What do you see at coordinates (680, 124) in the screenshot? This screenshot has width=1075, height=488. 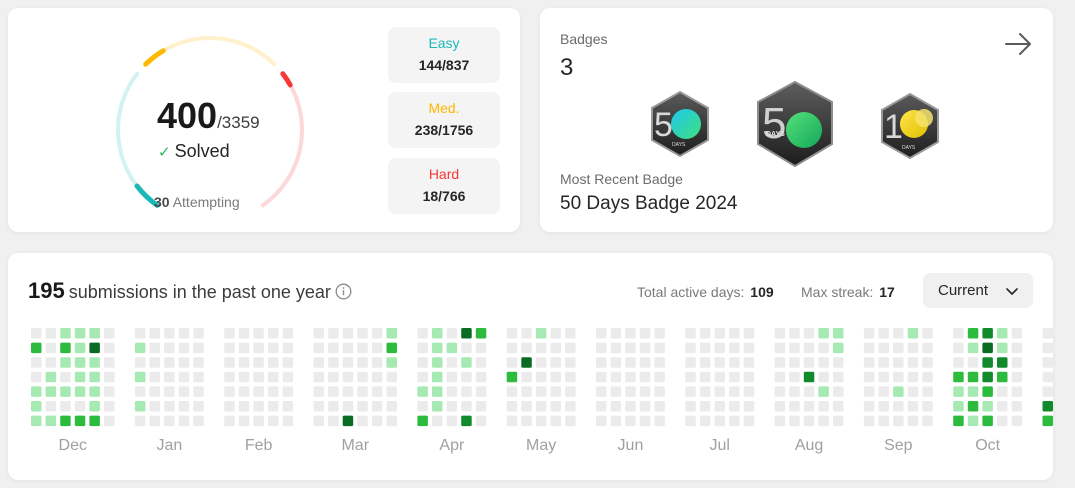 I see `badge-50-days-icon: 5 DAYS` at bounding box center [680, 124].